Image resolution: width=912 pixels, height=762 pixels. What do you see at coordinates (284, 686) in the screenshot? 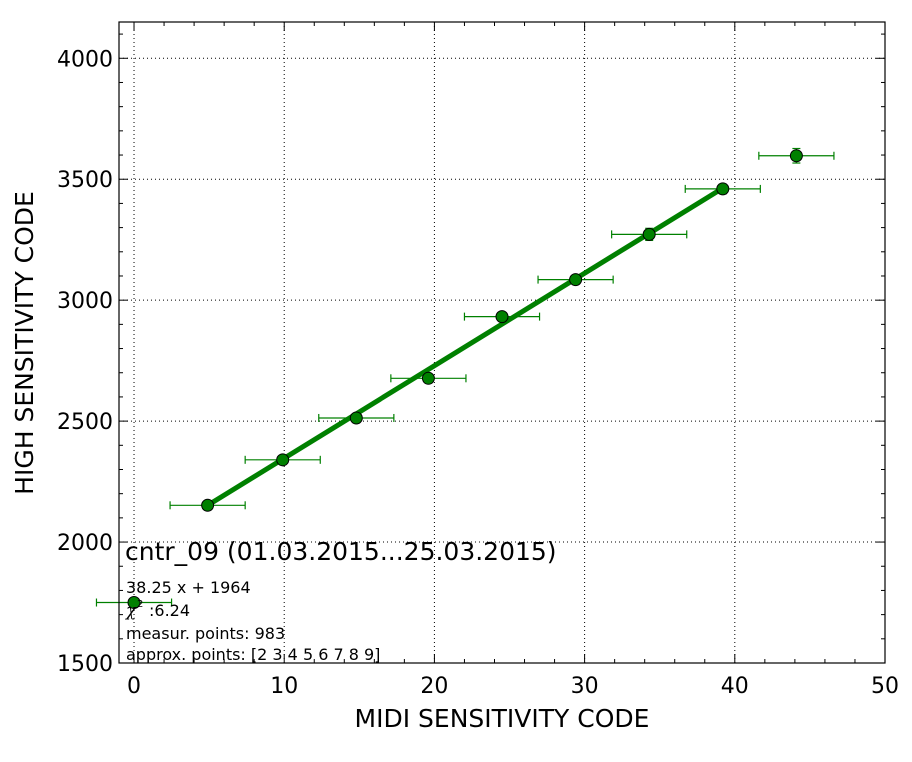
I see `x-tick-label: 10` at bounding box center [284, 686].